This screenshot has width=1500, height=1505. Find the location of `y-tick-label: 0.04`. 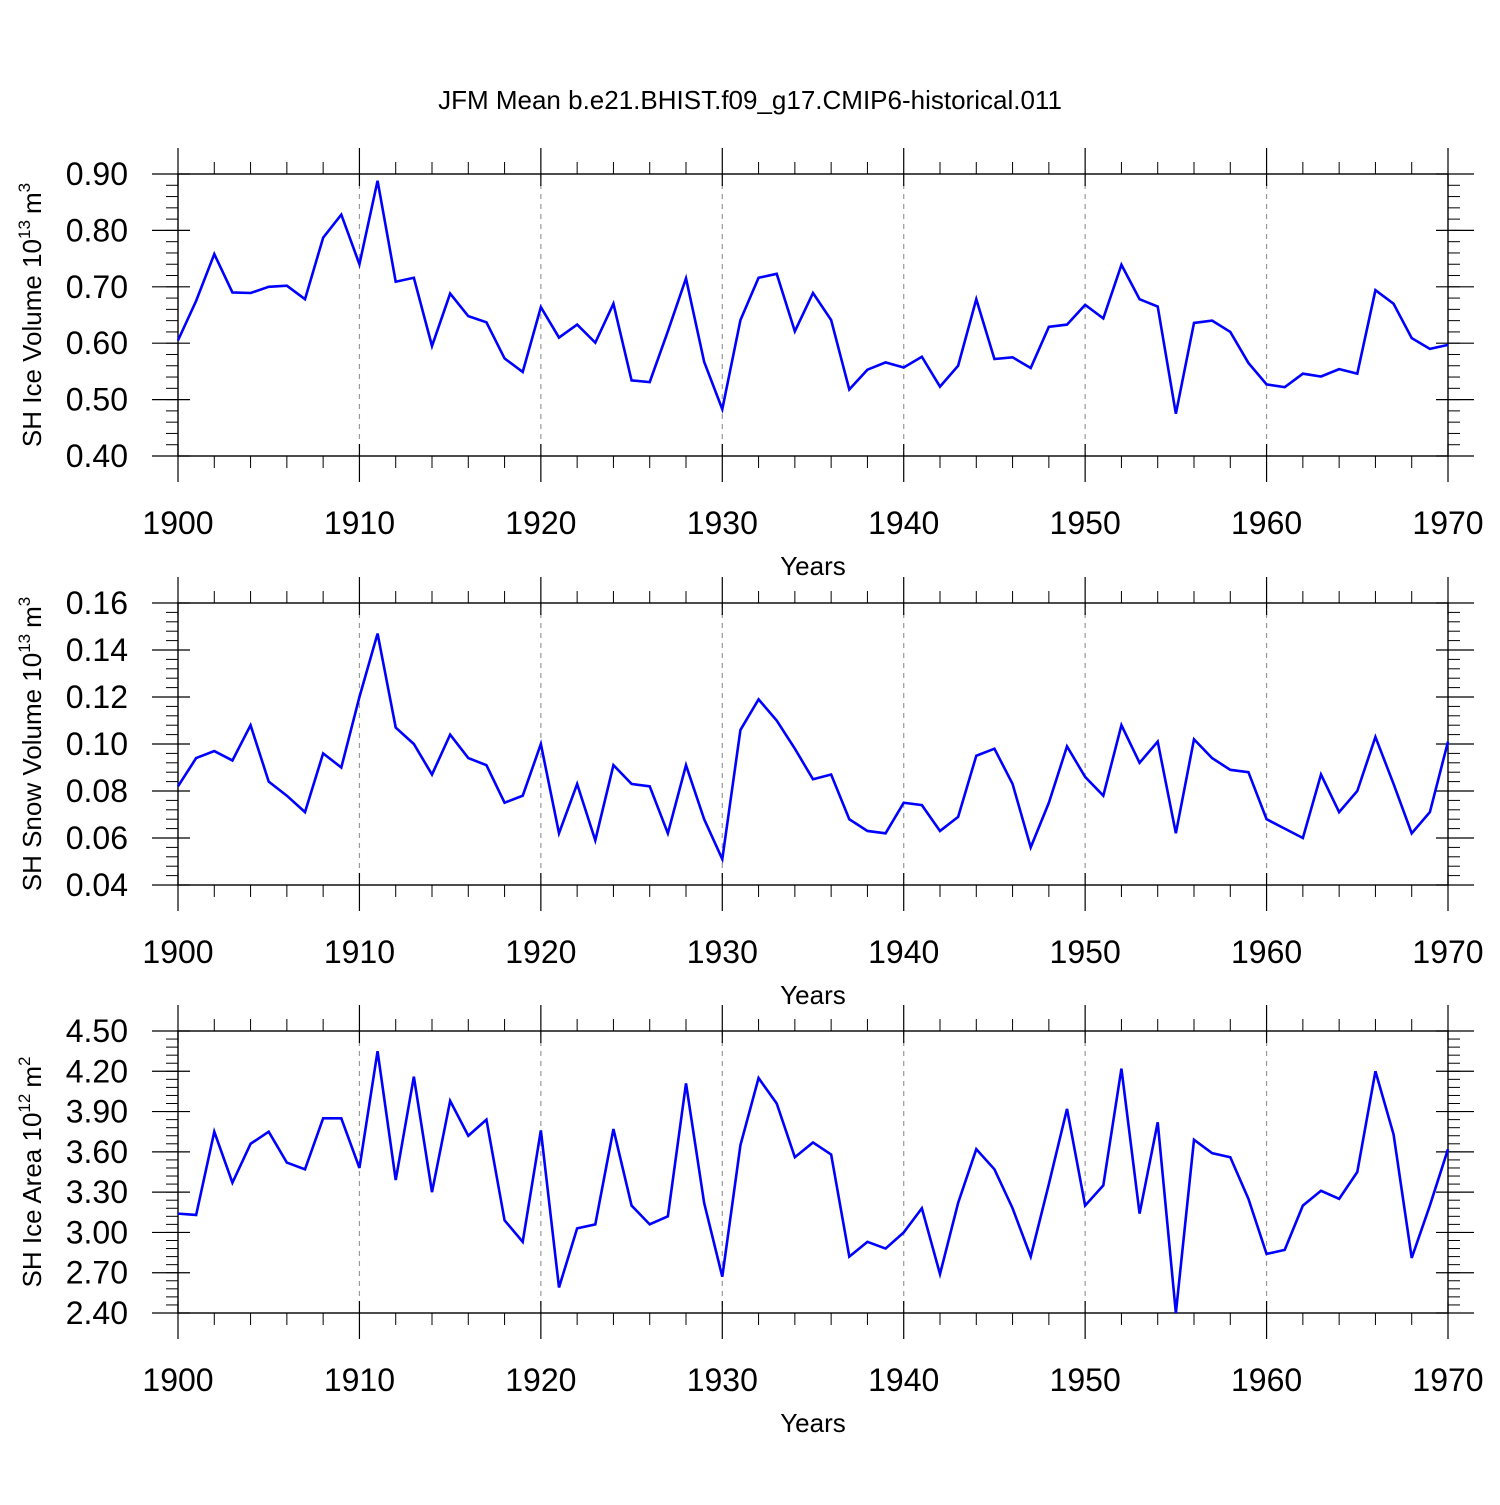

y-tick-label: 0.04 is located at coordinates (97, 885).